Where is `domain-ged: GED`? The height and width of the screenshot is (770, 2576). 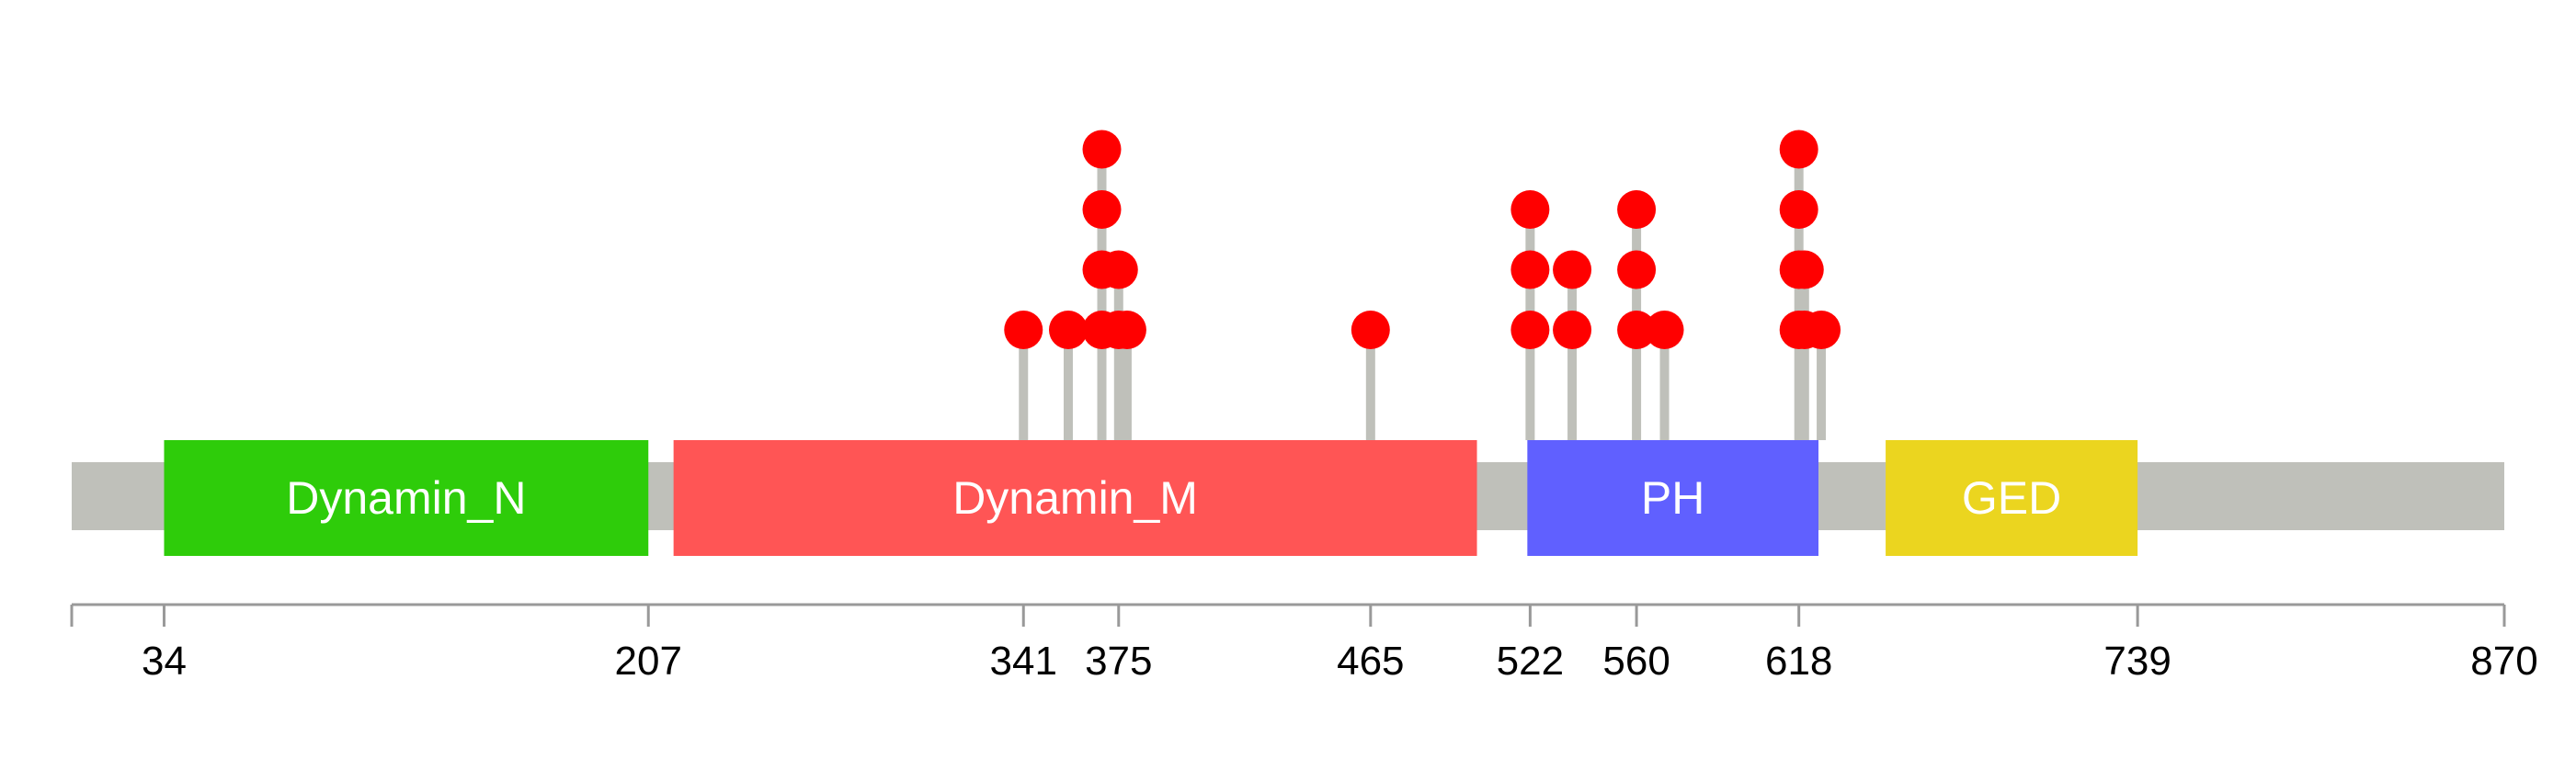
domain-ged: GED is located at coordinates (2012, 498).